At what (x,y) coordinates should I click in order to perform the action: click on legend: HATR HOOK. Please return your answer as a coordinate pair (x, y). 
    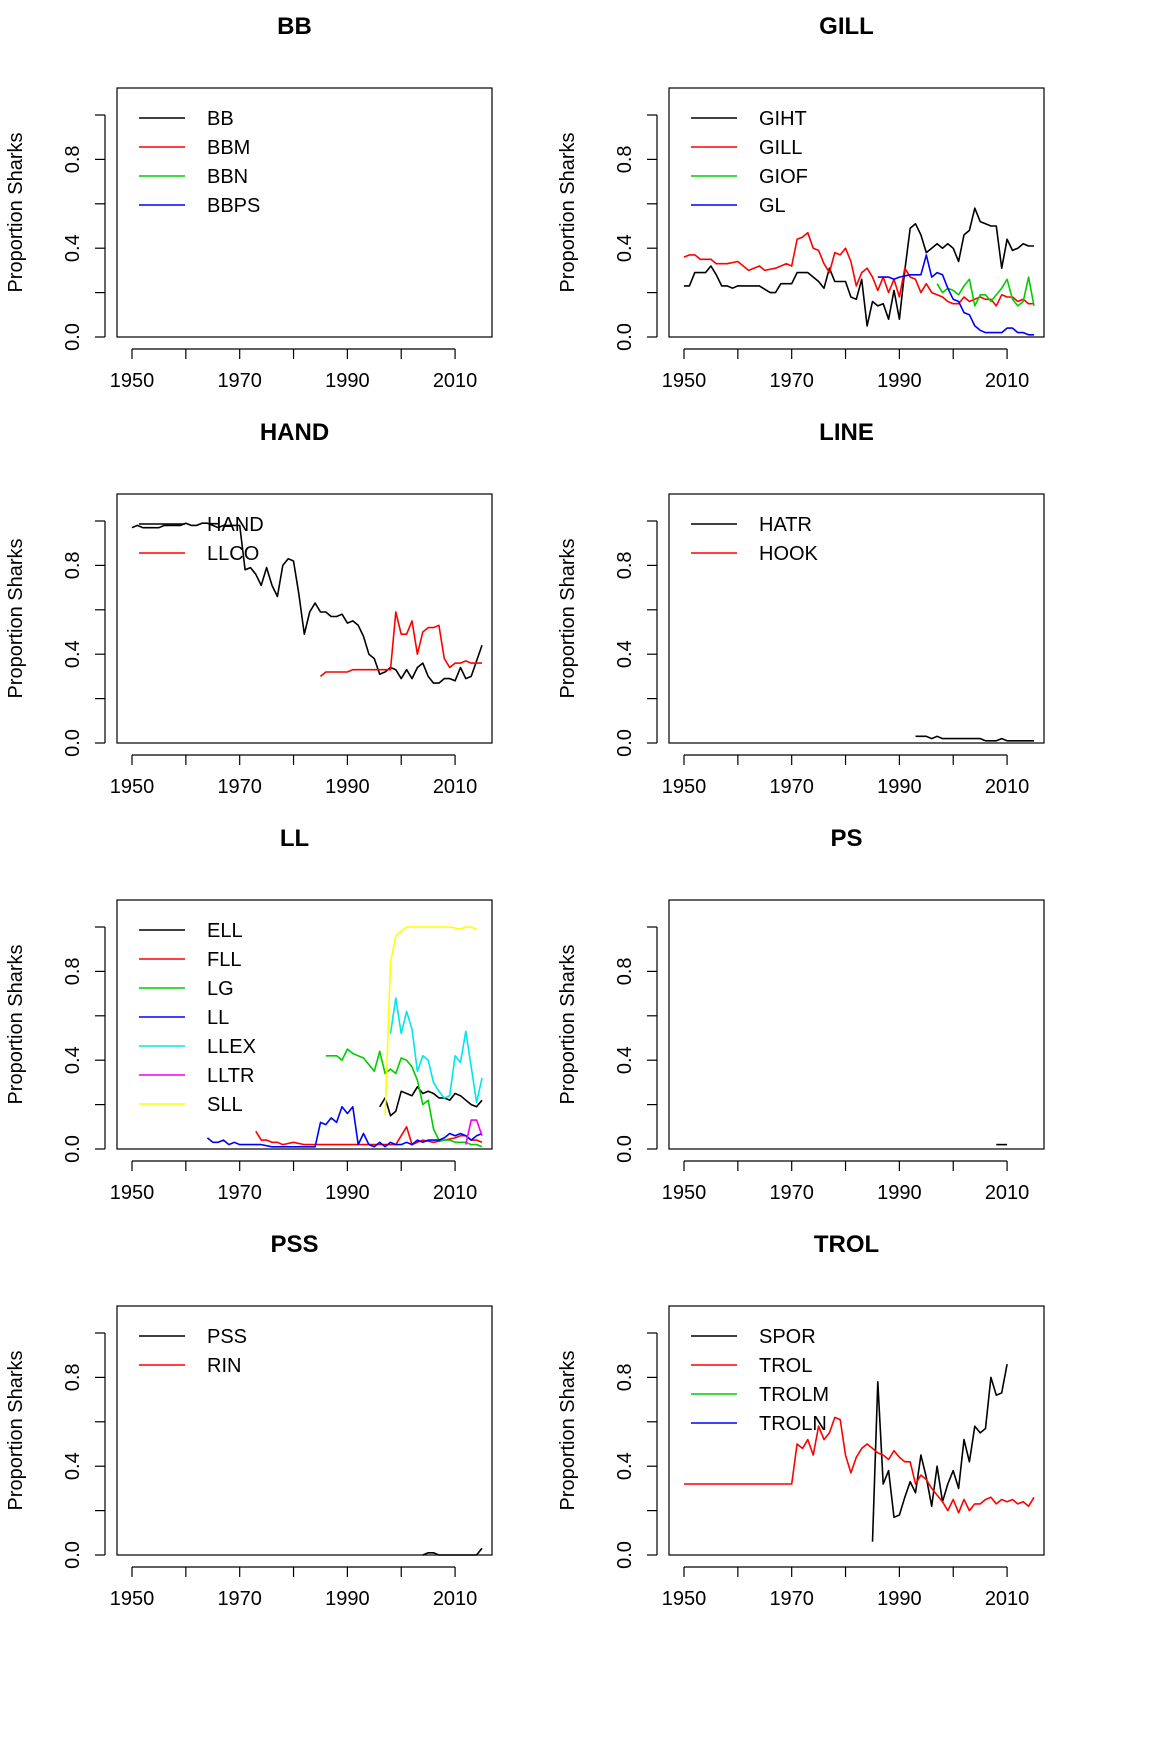
    Looking at the image, I should click on (755, 539).